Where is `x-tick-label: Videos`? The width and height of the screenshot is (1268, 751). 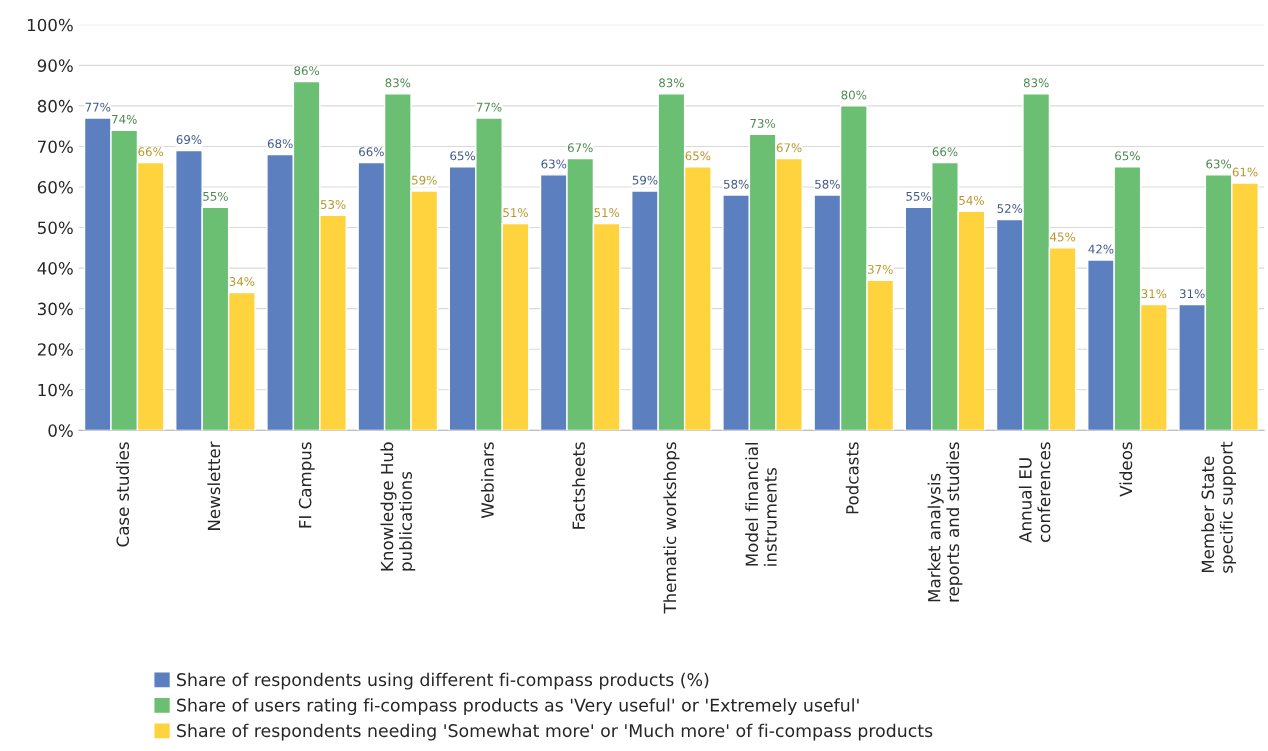 x-tick-label: Videos is located at coordinates (1126, 469).